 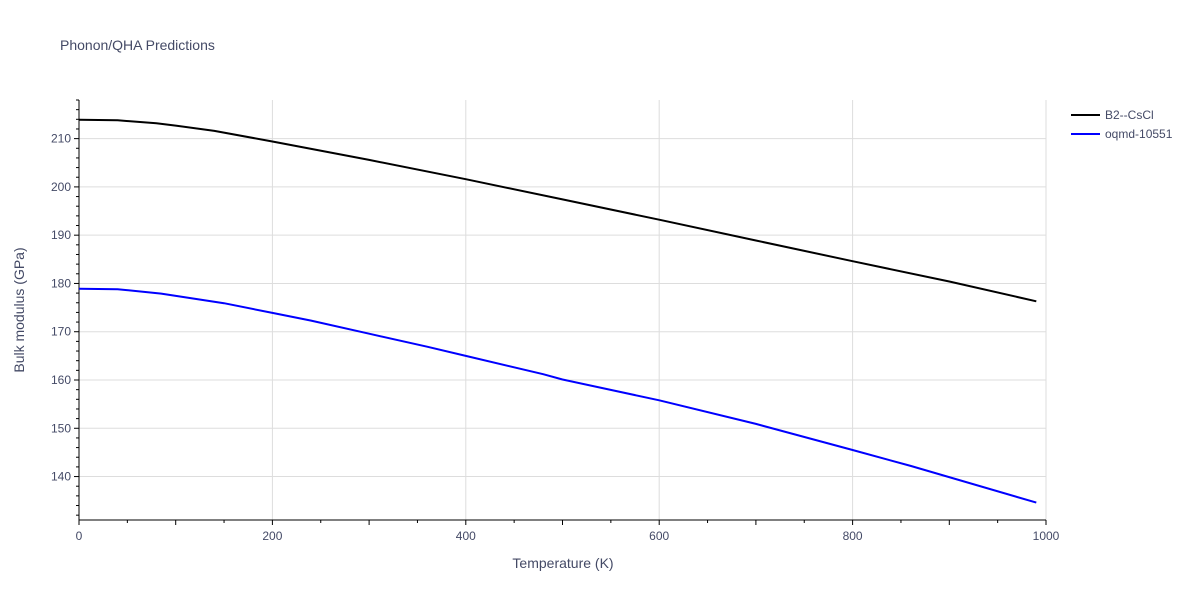 I want to click on chart-title: Phonon/QHA Predictions, so click(x=137, y=45).